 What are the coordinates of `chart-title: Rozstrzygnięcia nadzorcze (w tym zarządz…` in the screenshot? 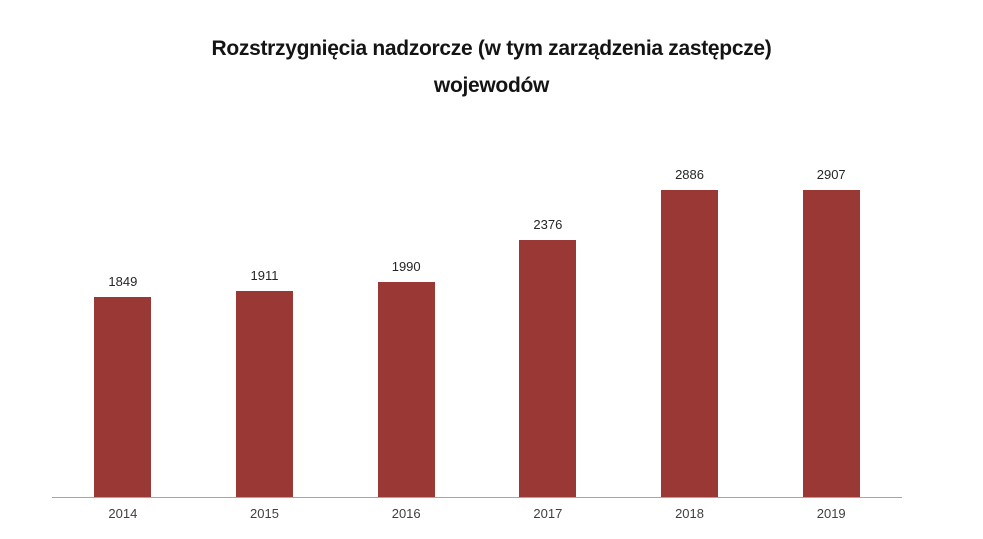 It's located at (491, 67).